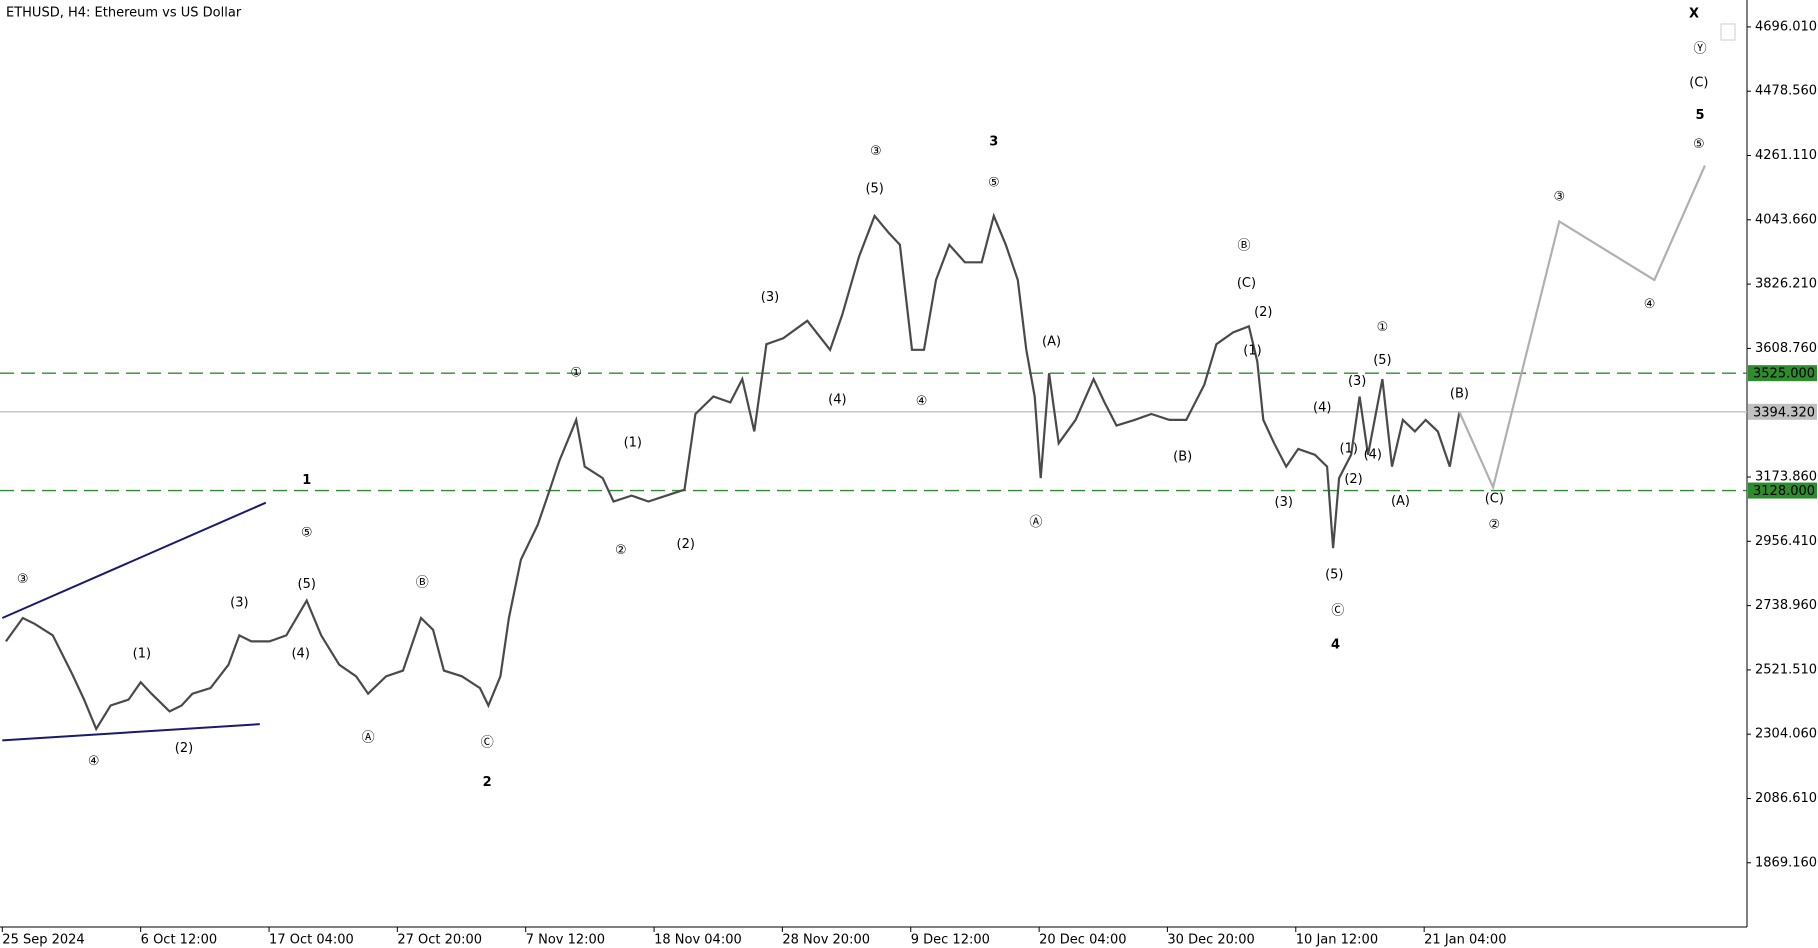 The height and width of the screenshot is (948, 1818). Describe the element at coordinates (1700, 115) in the screenshot. I see `wave-label: 5` at that location.